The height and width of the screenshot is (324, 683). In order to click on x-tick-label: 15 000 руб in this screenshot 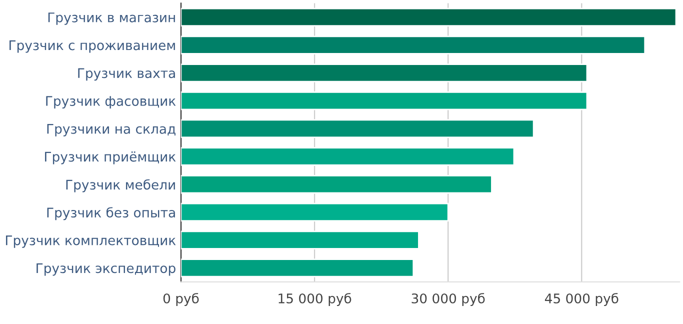, I will do `click(315, 299)`.